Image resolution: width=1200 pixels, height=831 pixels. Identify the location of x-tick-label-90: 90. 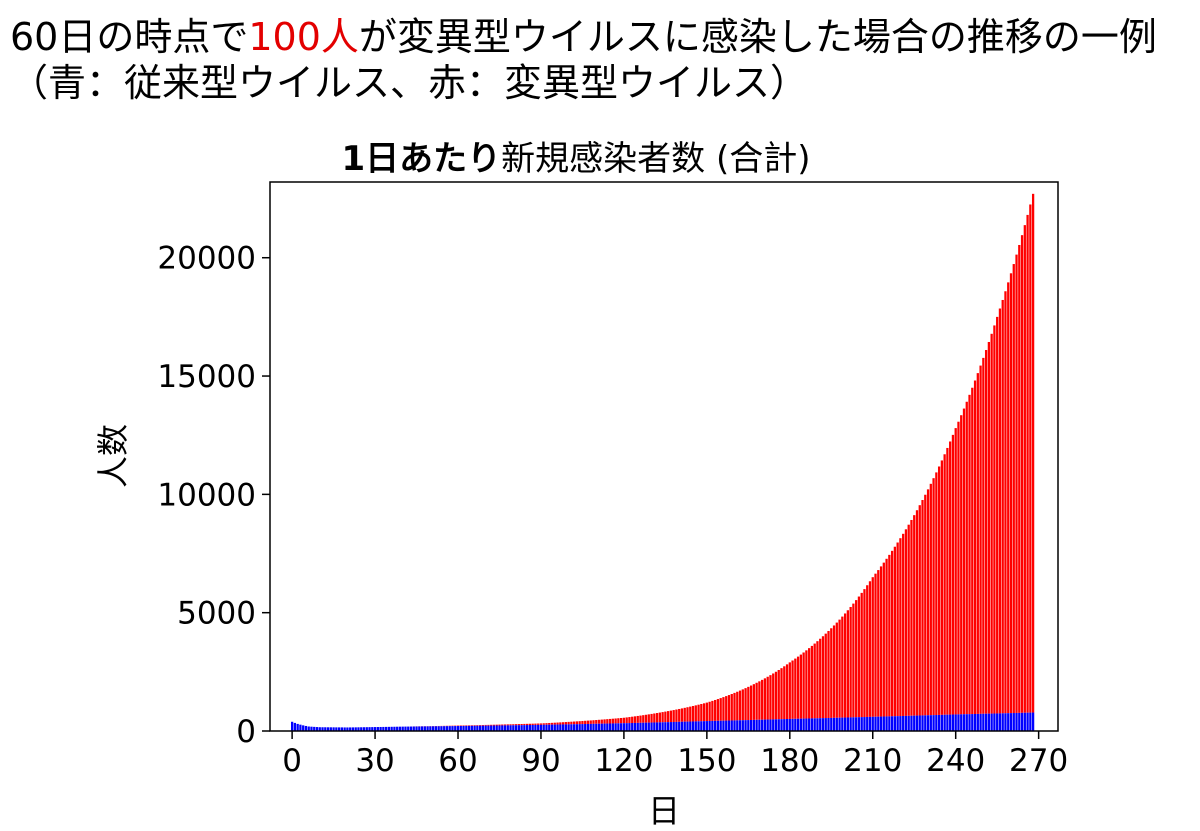
(540, 761).